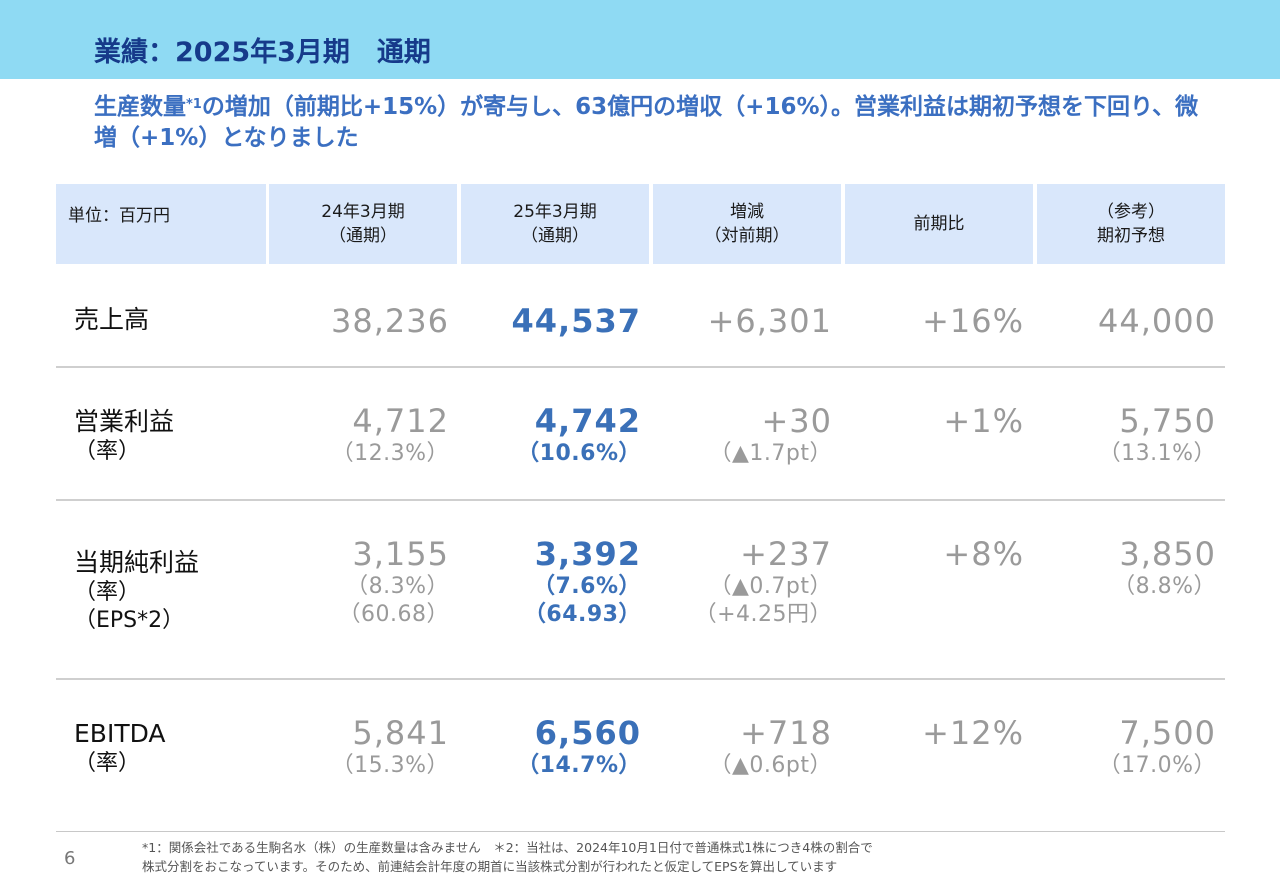 The image size is (1280, 888). Describe the element at coordinates (107, 763) in the screenshot. I see `row-sublabel-ebitda-rate: （率）` at that location.